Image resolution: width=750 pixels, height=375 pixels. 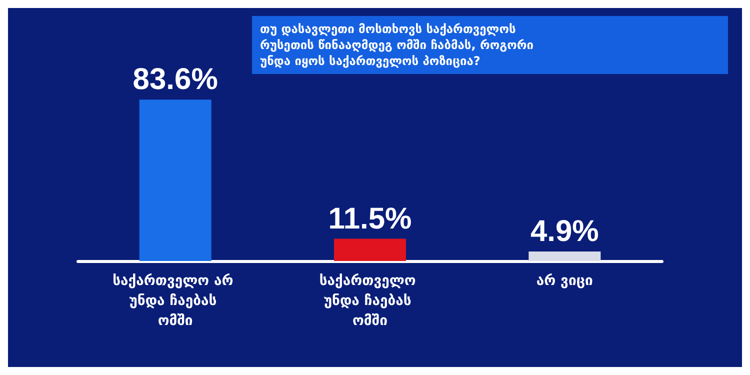 I want to click on x-tick-label: საქართველო უნდა ჩაებას ომში, so click(x=370, y=301).